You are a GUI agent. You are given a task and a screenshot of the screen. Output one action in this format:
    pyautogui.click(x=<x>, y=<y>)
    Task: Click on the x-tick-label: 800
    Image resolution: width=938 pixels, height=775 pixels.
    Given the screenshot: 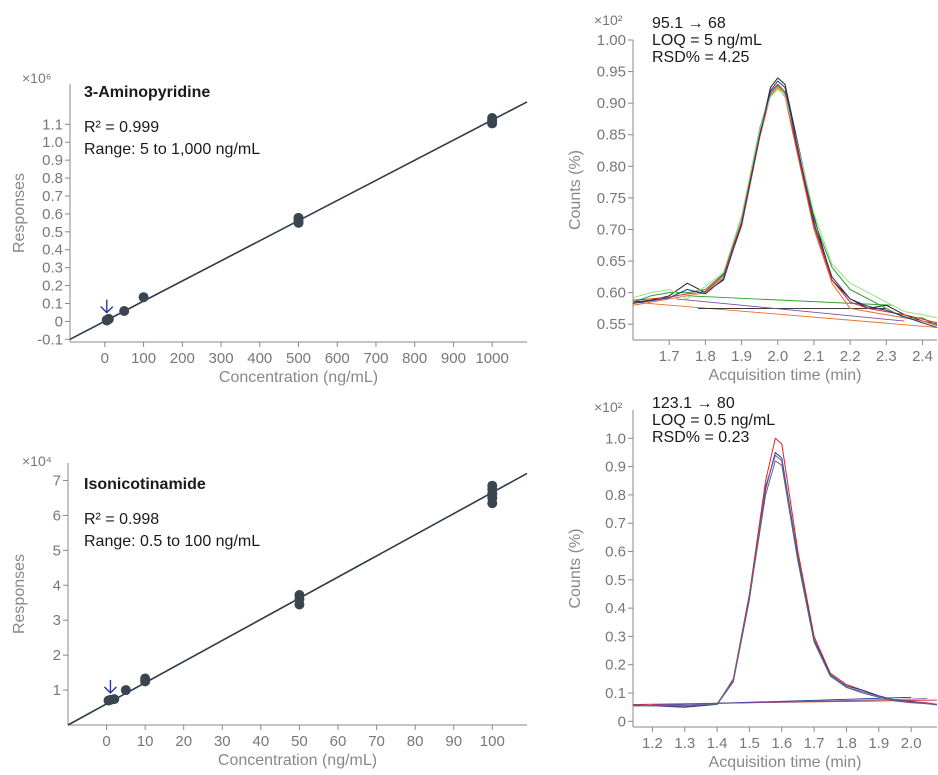 What is the action you would take?
    pyautogui.click(x=414, y=358)
    